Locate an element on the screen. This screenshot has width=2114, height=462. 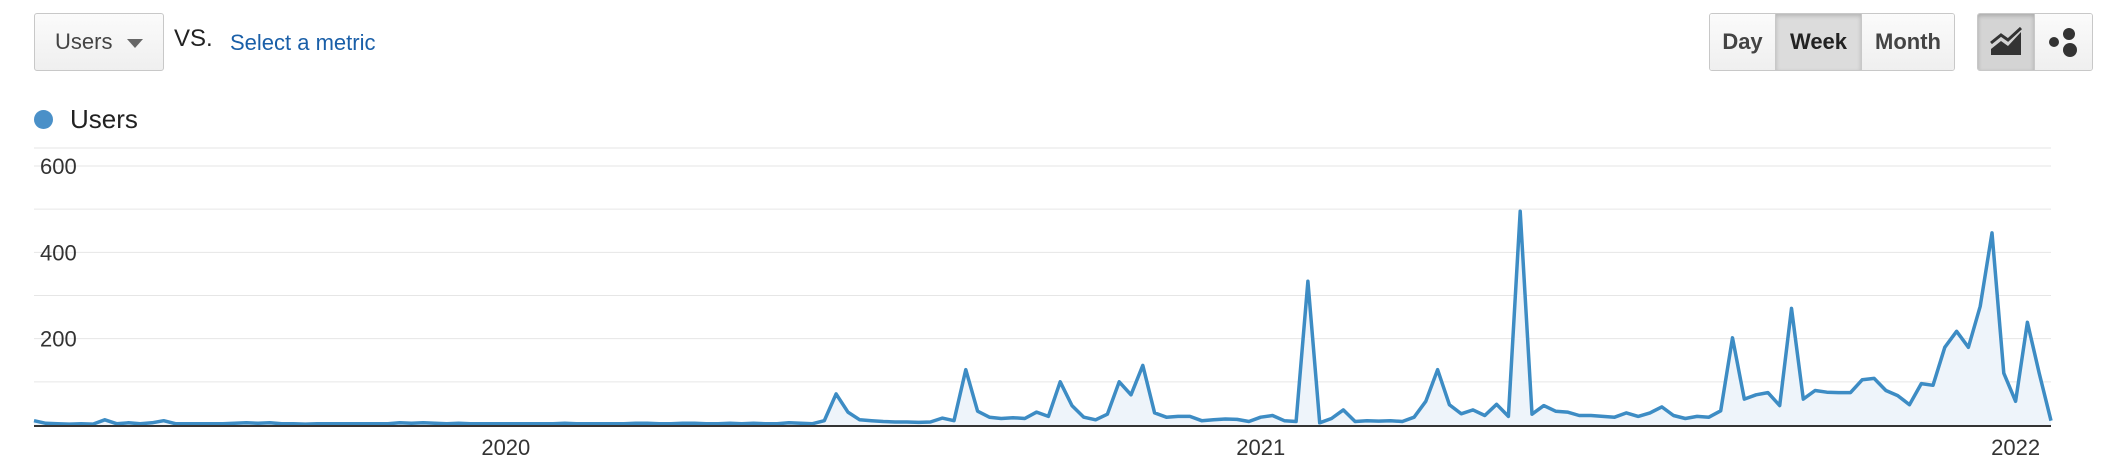
line-chart-icon is located at coordinates (2006, 41).